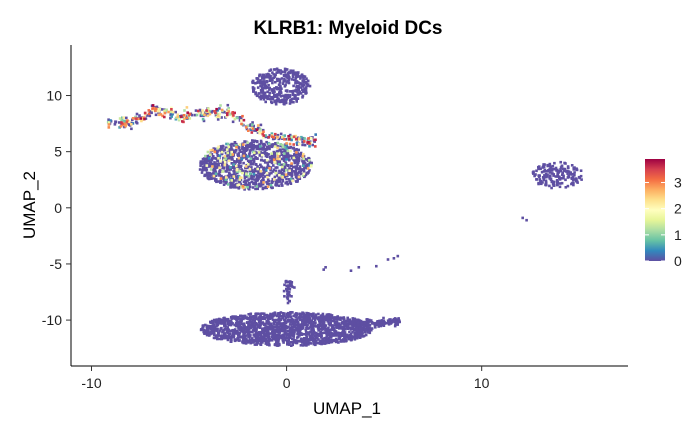 Image resolution: width=700 pixels, height=432 pixels. Describe the element at coordinates (58, 152) in the screenshot. I see `y-tick-label: 5` at that location.